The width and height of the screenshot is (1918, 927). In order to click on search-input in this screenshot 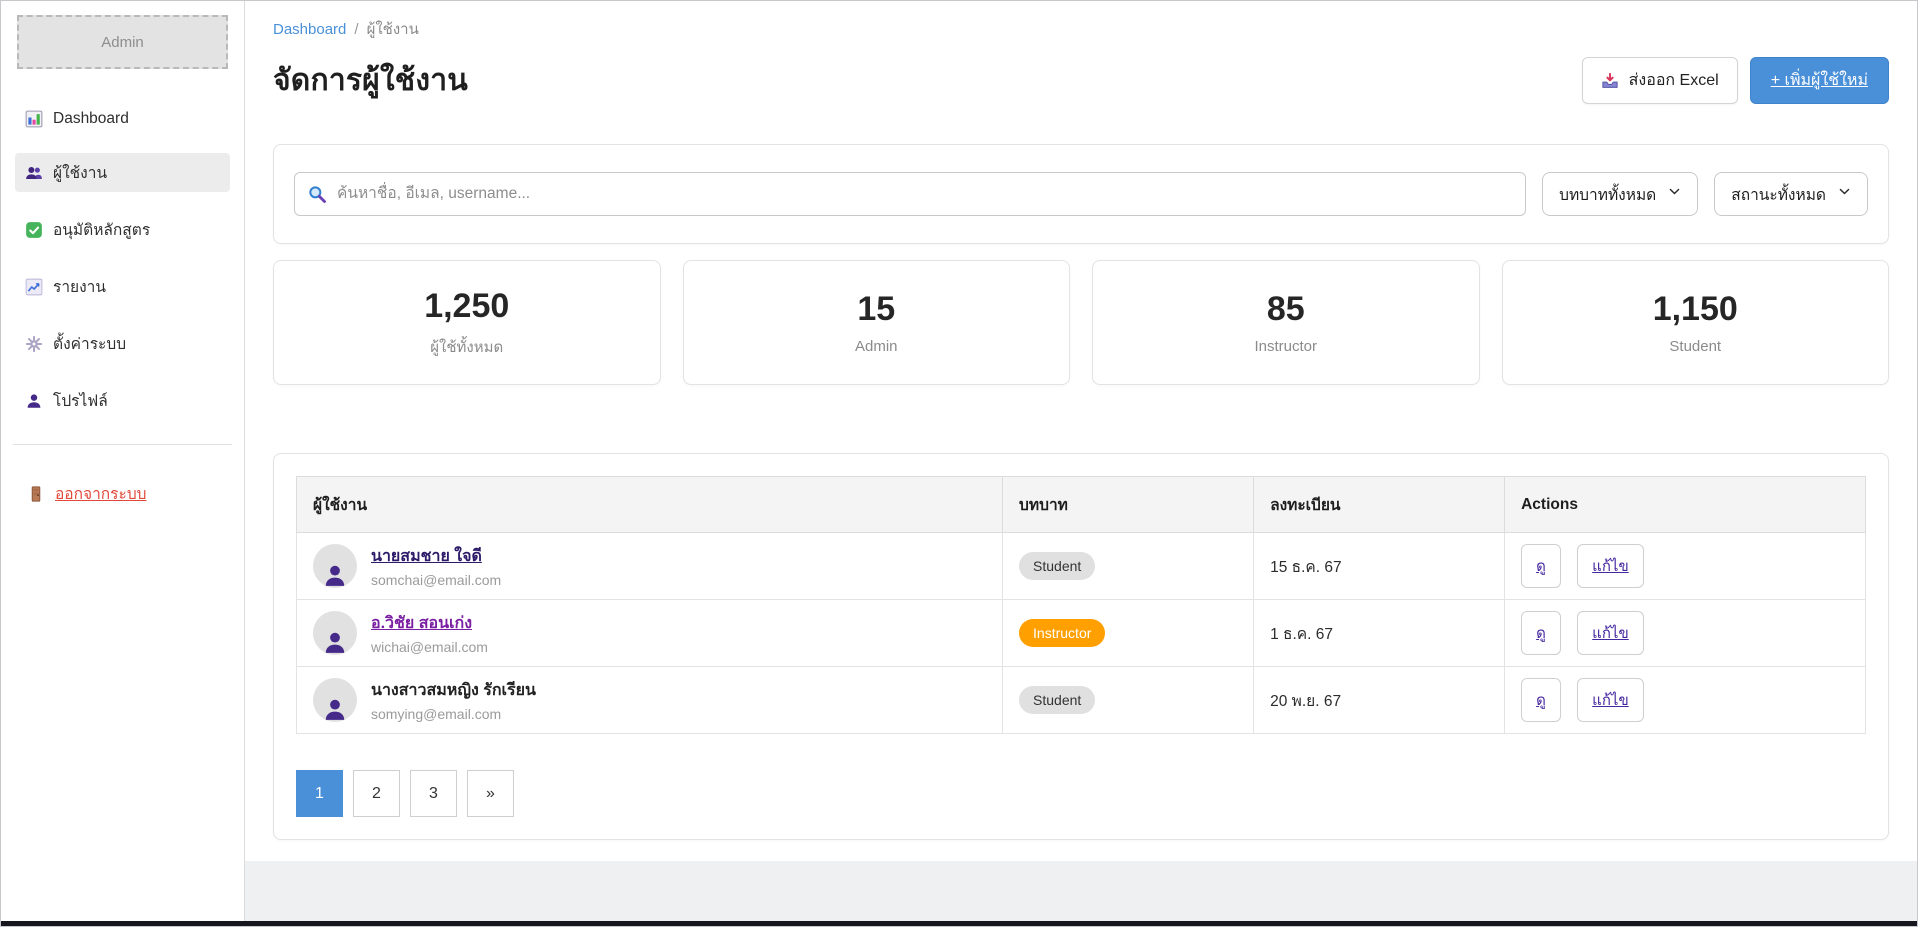, I will do `click(910, 194)`.